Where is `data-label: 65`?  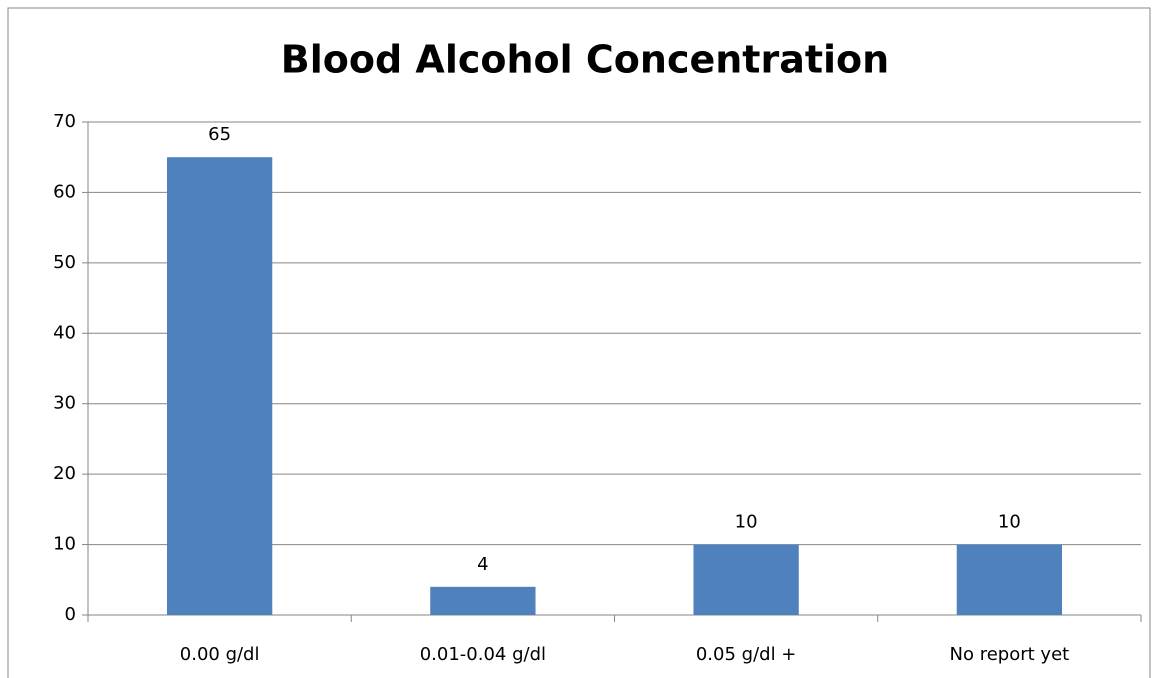
data-label: 65 is located at coordinates (219, 134).